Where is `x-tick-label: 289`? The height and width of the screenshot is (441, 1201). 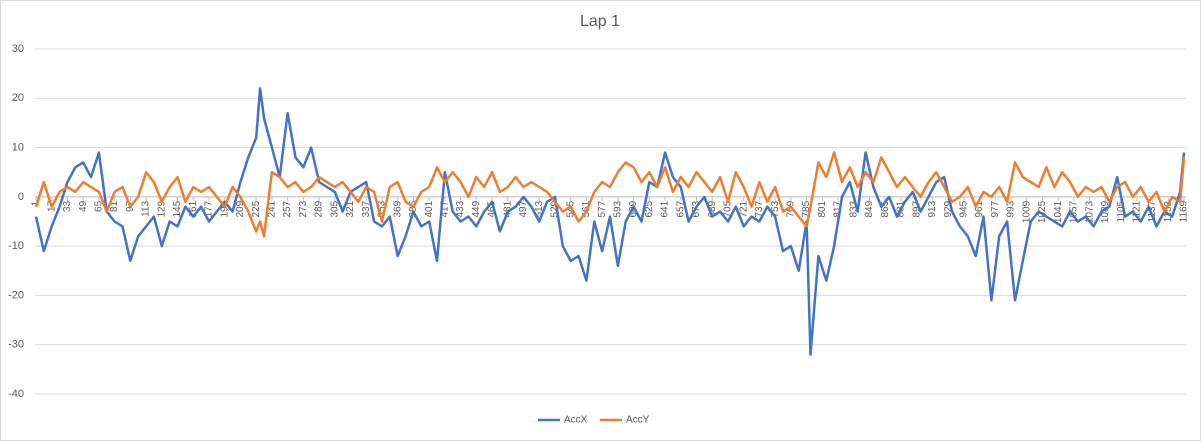
x-tick-label: 289 is located at coordinates (319, 208).